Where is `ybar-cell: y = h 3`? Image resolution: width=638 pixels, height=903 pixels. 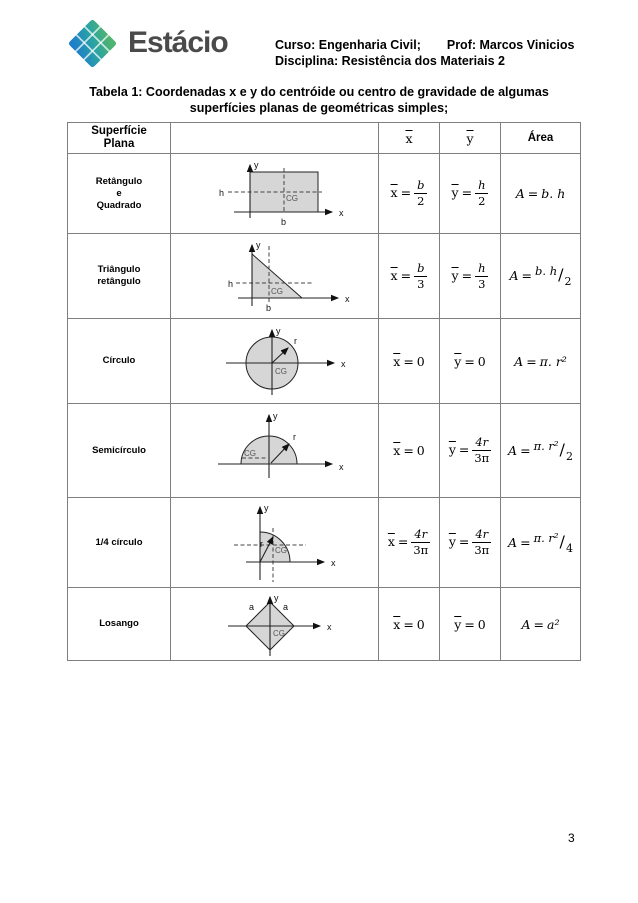
ybar-cell: y = h 3 is located at coordinates (470, 276).